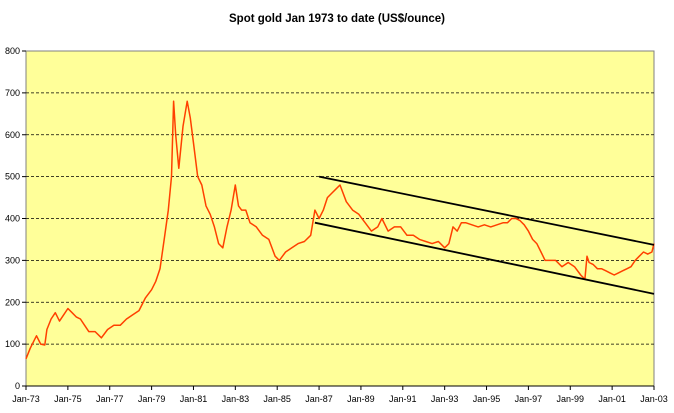 This screenshot has width=674, height=413. I want to click on y-tick-label: 700, so click(12, 93).